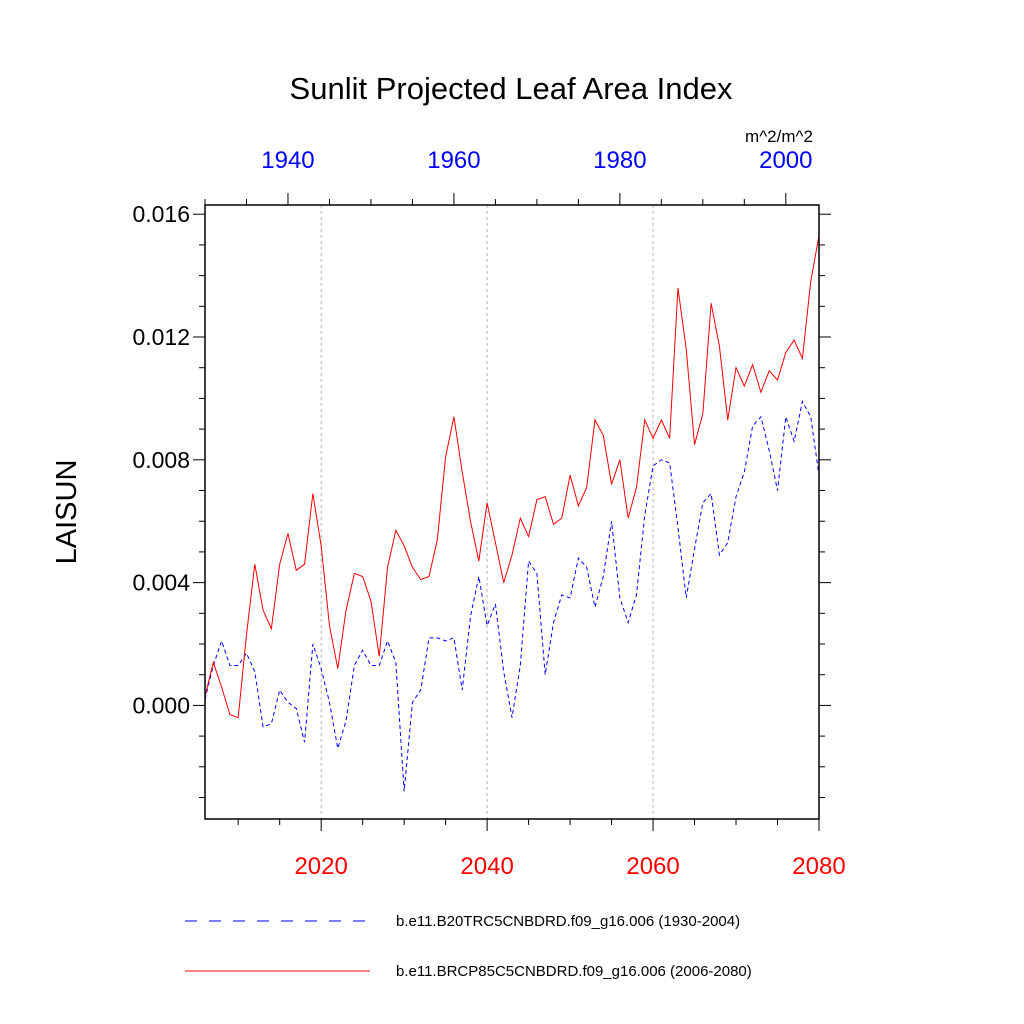 The image size is (1024, 1024). What do you see at coordinates (453, 160) in the screenshot?
I see `x-tick-label-top: 1960` at bounding box center [453, 160].